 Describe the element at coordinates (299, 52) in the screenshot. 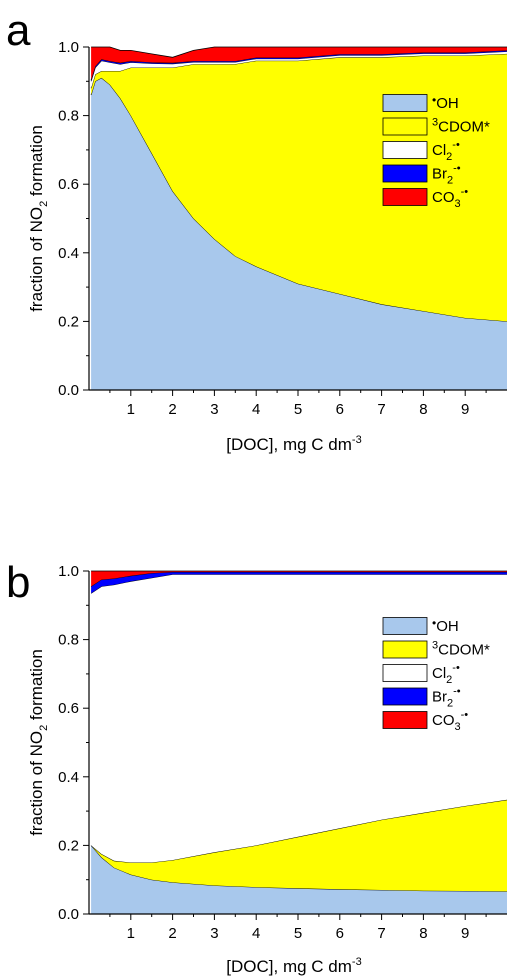

I see `boundary-CO3` at that location.